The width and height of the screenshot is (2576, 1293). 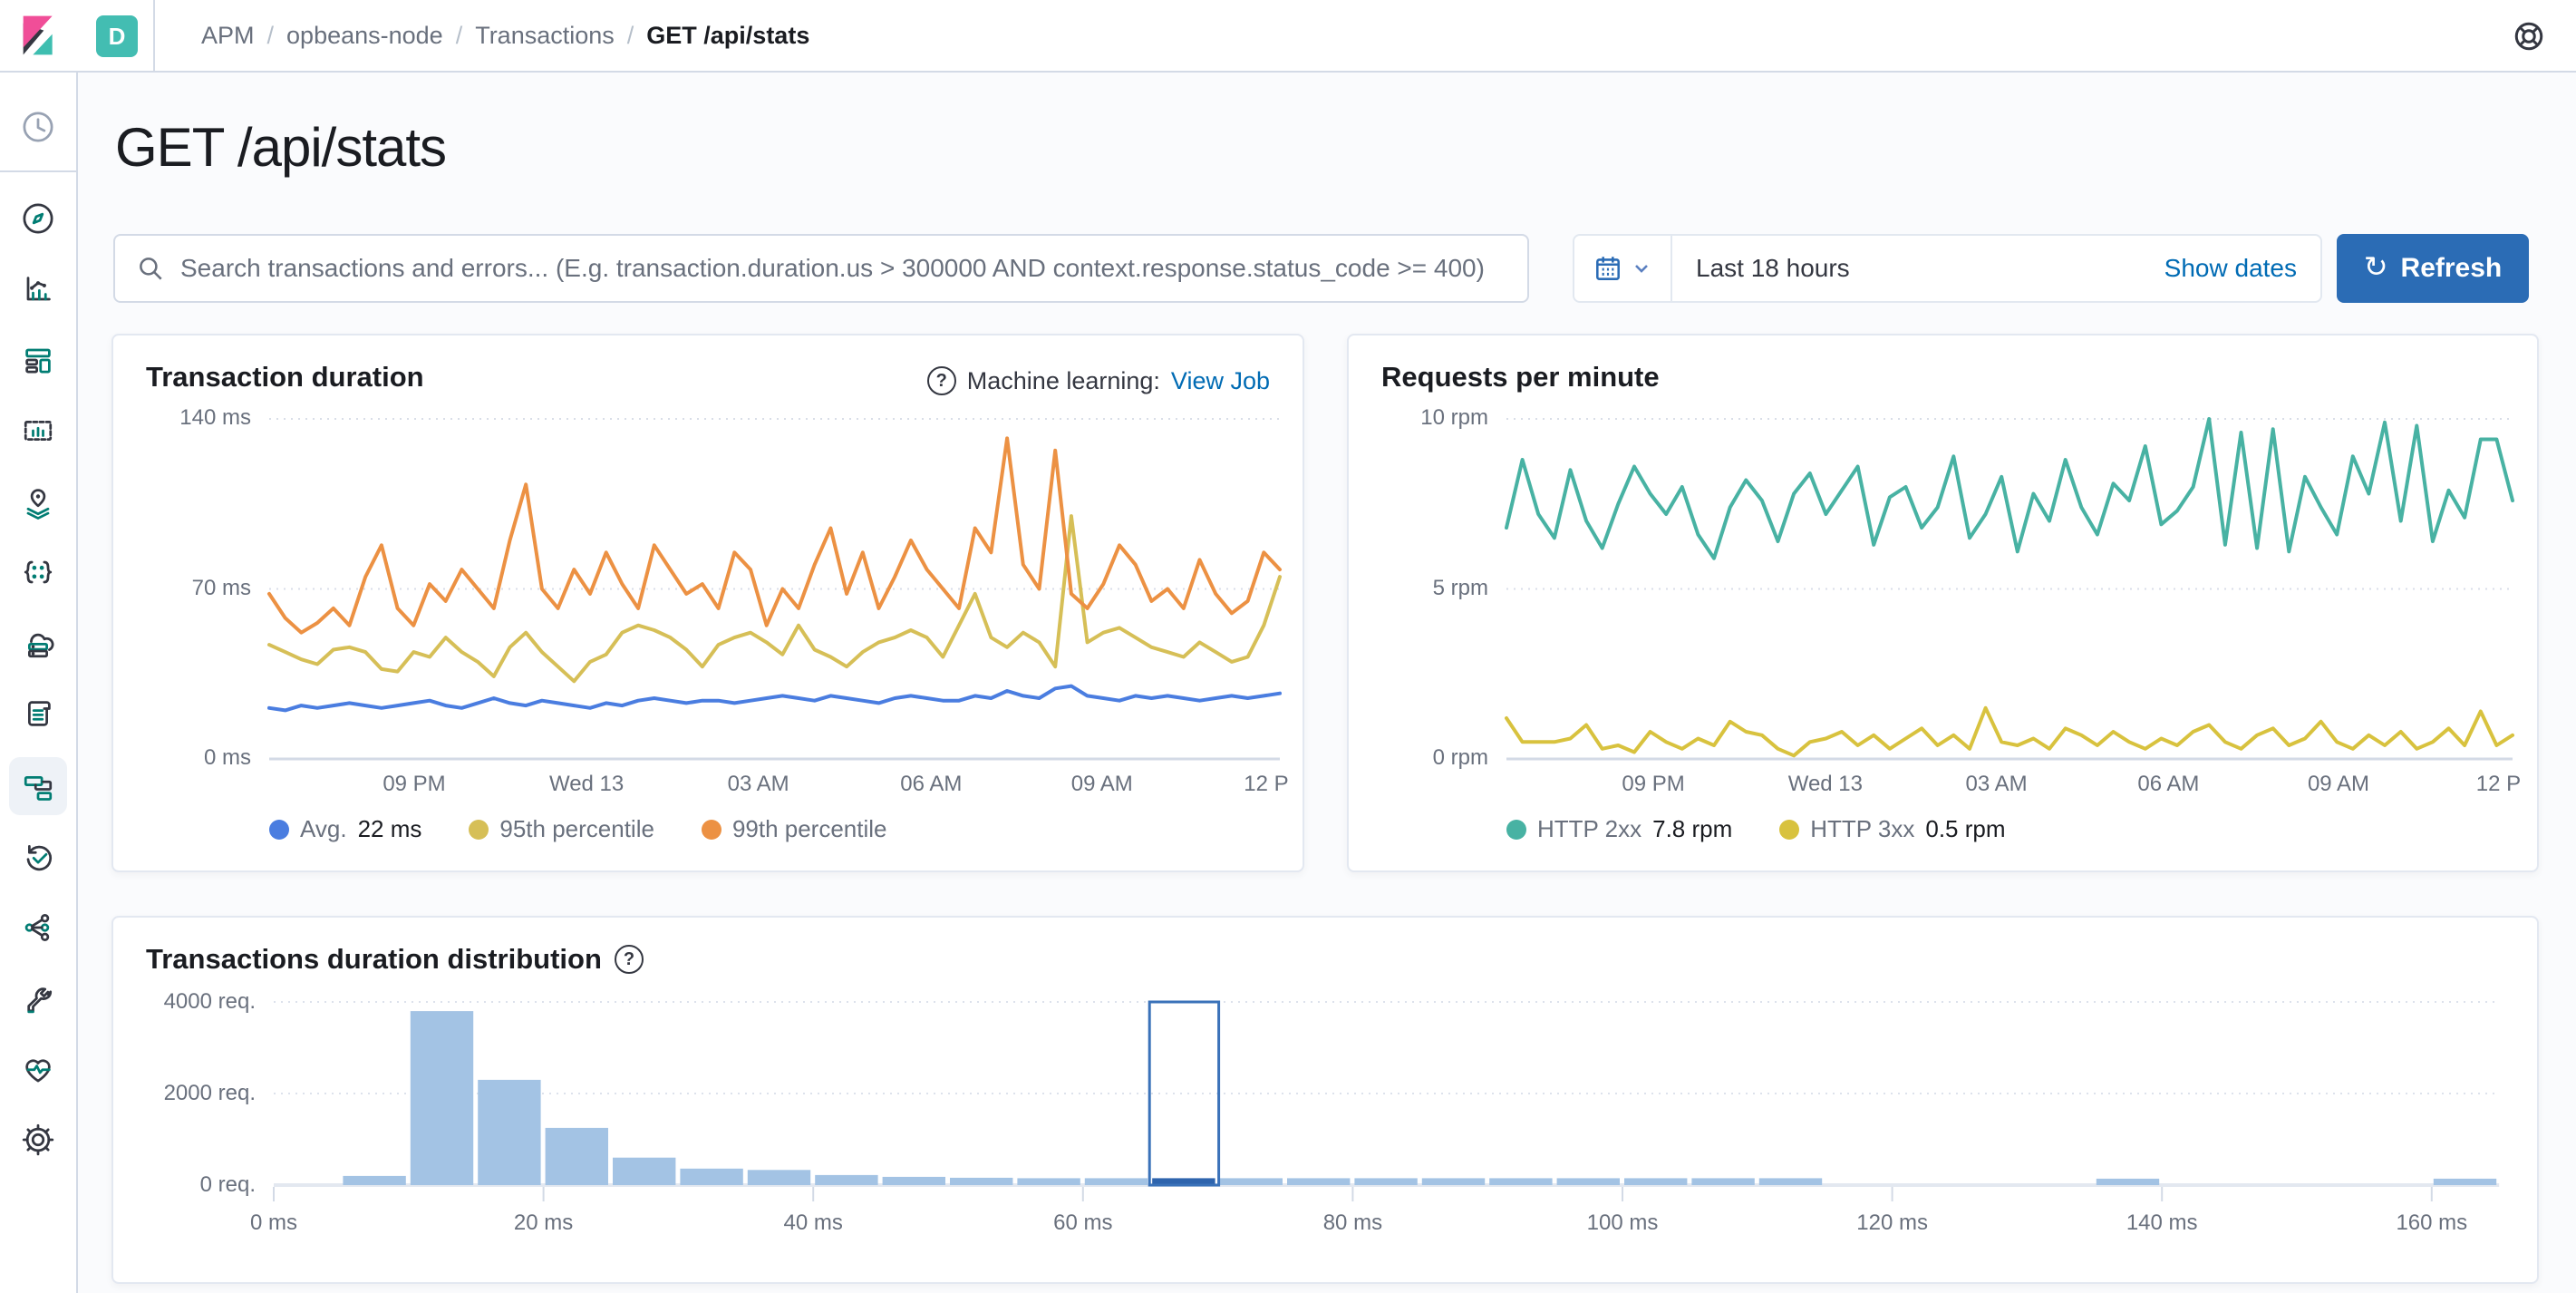 What do you see at coordinates (1671, 268) in the screenshot?
I see `datebox-divider` at bounding box center [1671, 268].